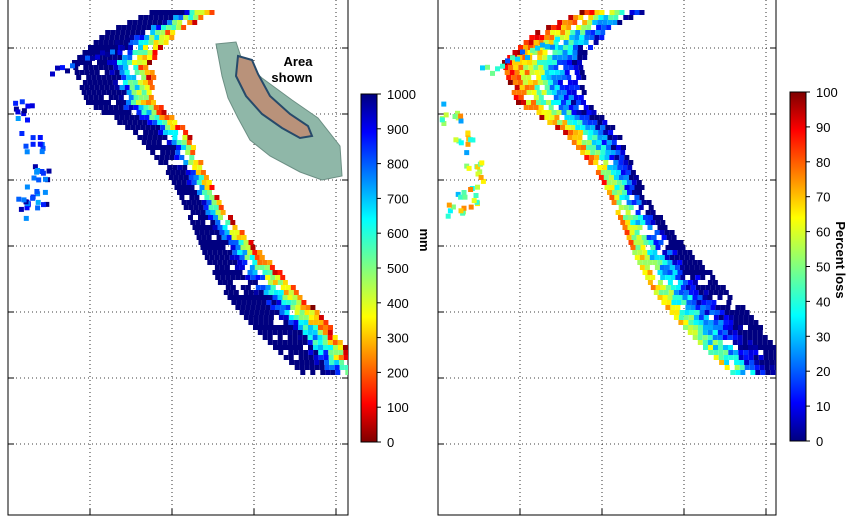 The image size is (850, 524). What do you see at coordinates (823, 406) in the screenshot?
I see `colorbar-tick-label: 10` at bounding box center [823, 406].